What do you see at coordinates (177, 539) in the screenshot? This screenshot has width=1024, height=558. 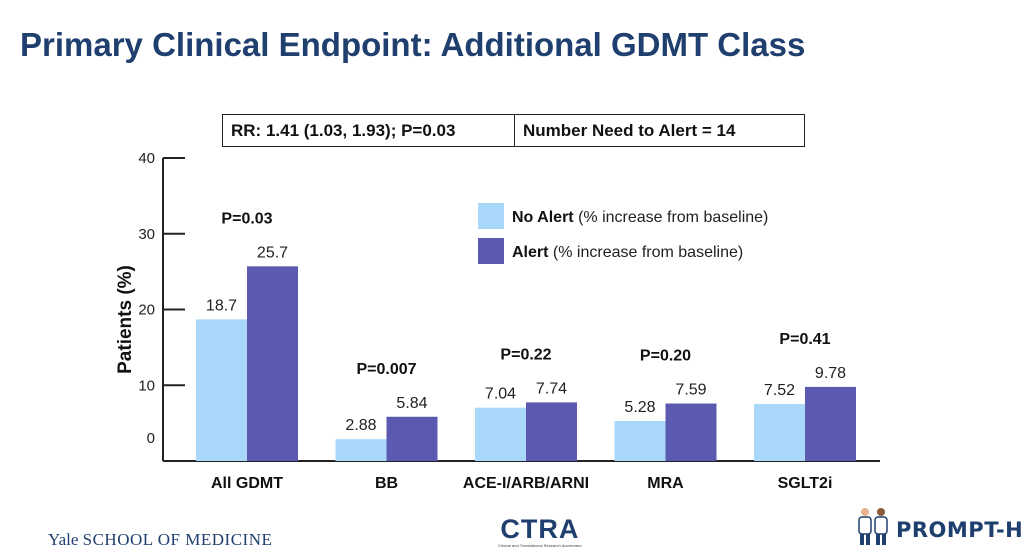 I see `yale-school-text: SCHOOL OF MEDICINE` at bounding box center [177, 539].